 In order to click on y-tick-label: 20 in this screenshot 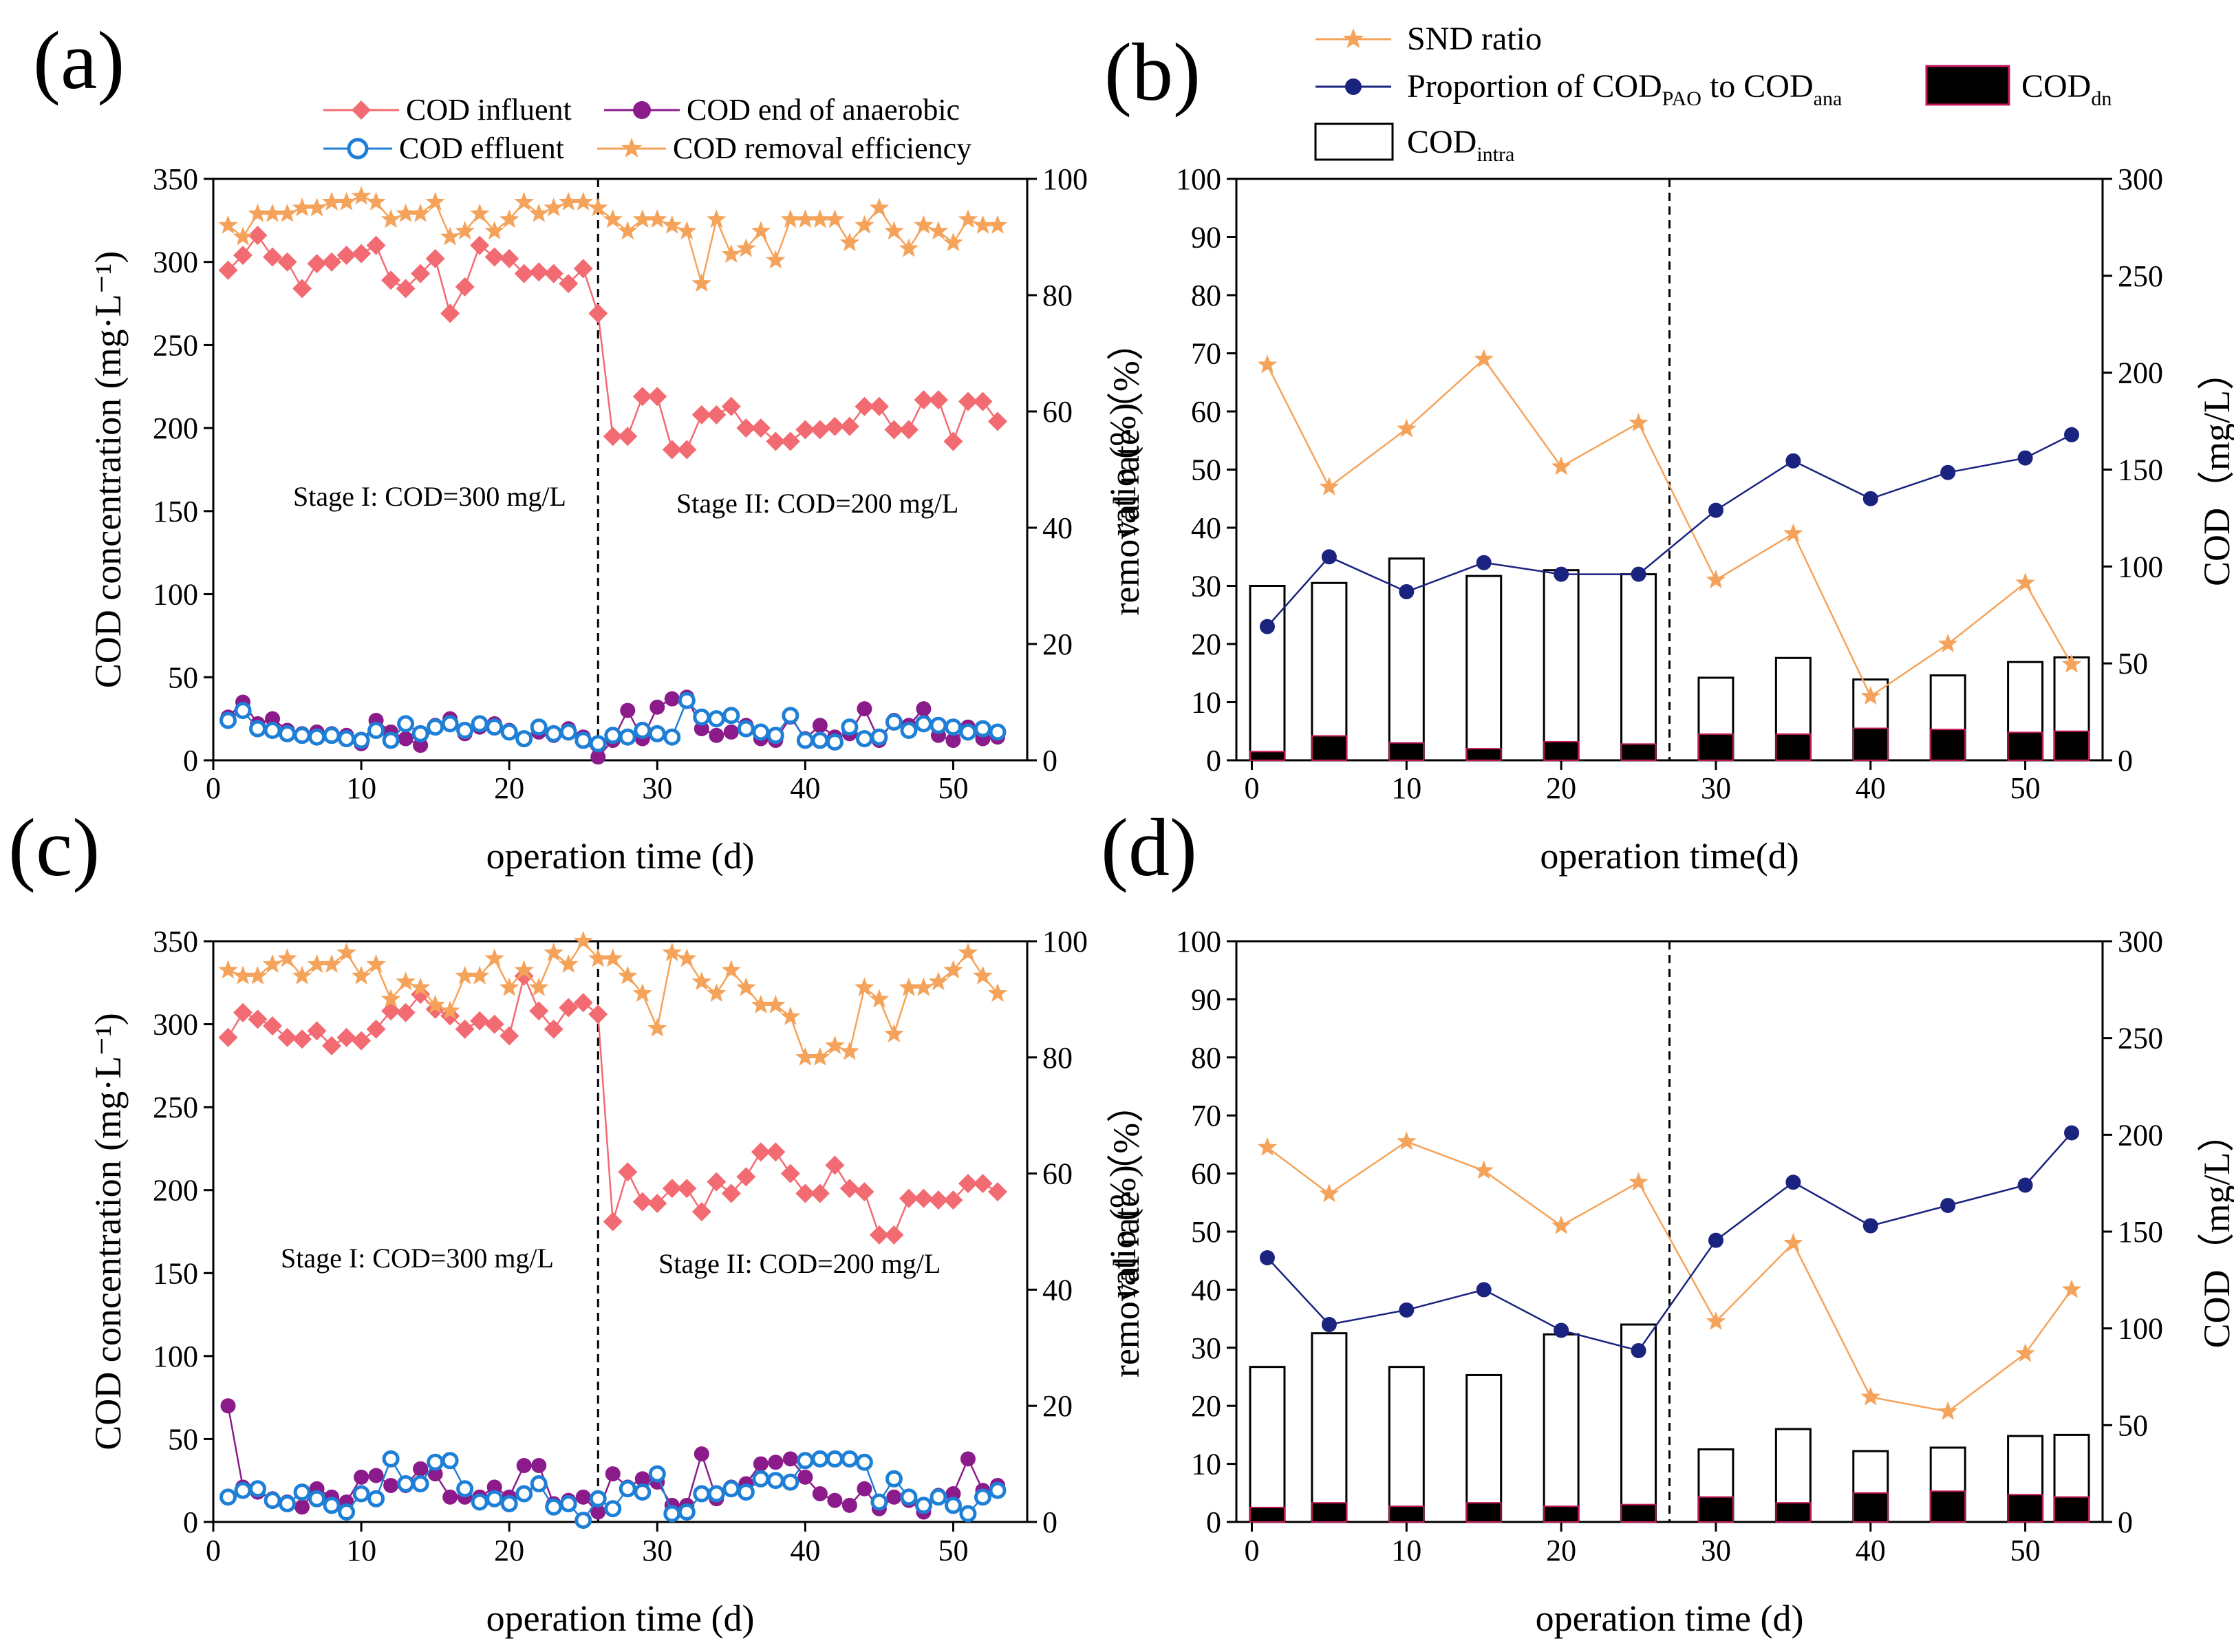, I will do `click(1206, 644)`.